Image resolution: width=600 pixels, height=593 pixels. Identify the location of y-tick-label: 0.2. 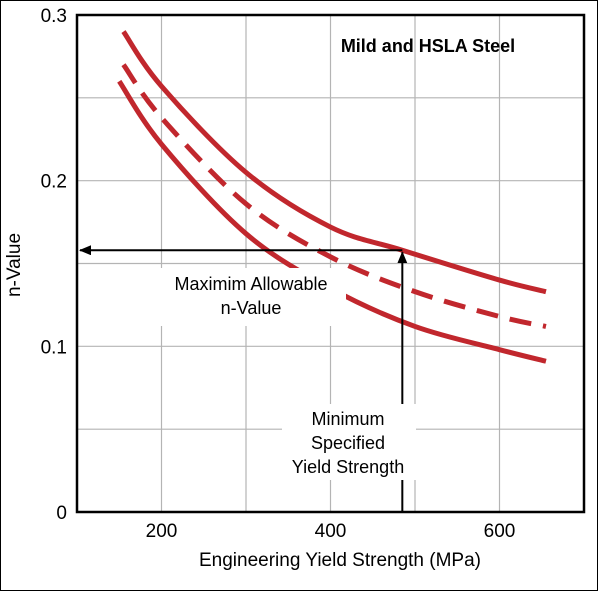
(54, 182).